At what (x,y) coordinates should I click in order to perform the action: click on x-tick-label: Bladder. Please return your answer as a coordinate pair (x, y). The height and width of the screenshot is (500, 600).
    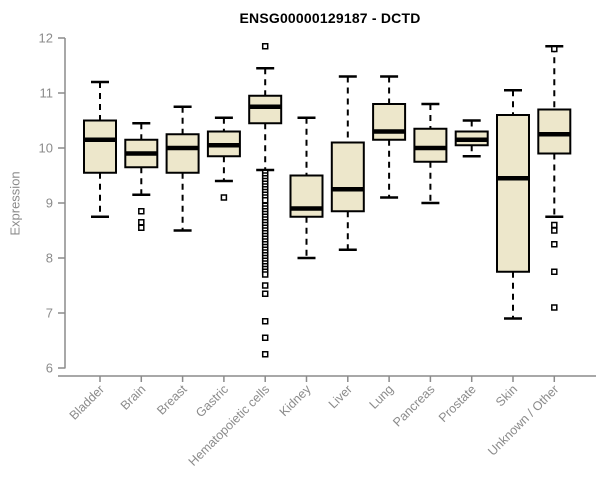
    Looking at the image, I should click on (87, 402).